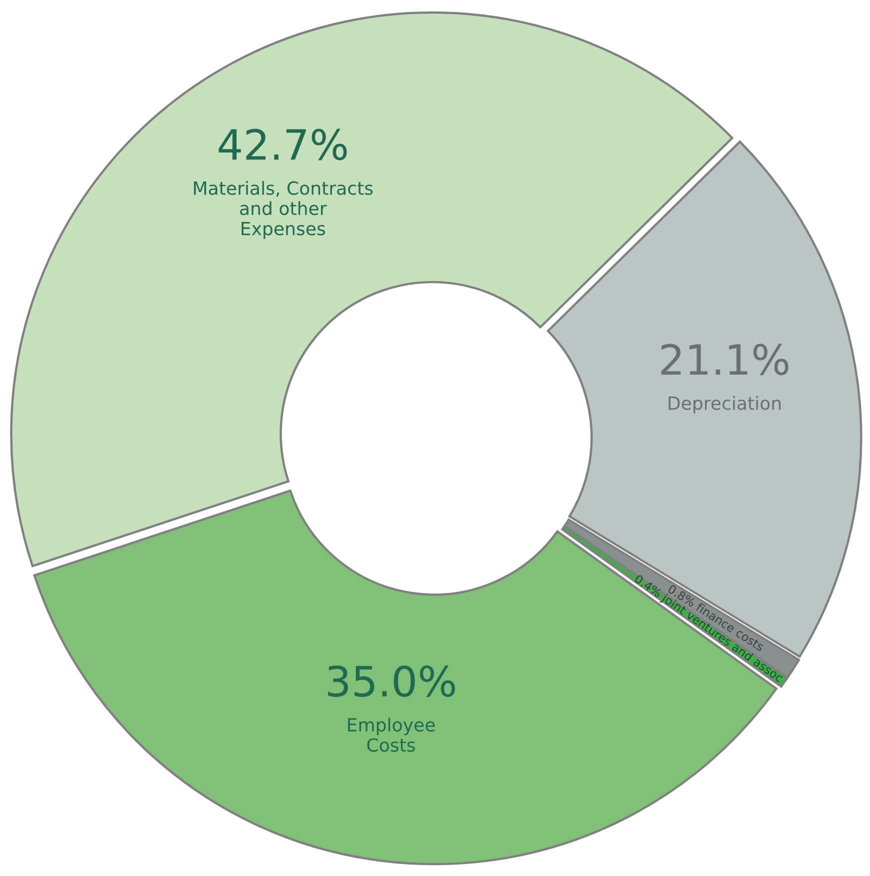 The width and height of the screenshot is (870, 876). I want to click on data-label: 42.7%, so click(282, 144).